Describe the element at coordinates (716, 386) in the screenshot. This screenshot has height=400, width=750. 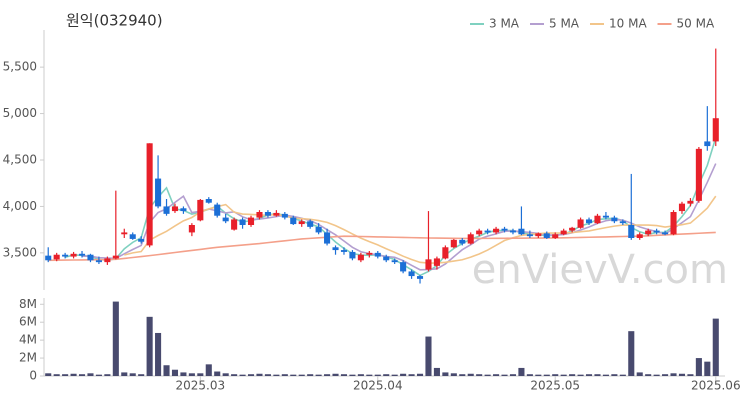
I see `x-tick-label: 2025.06` at that location.